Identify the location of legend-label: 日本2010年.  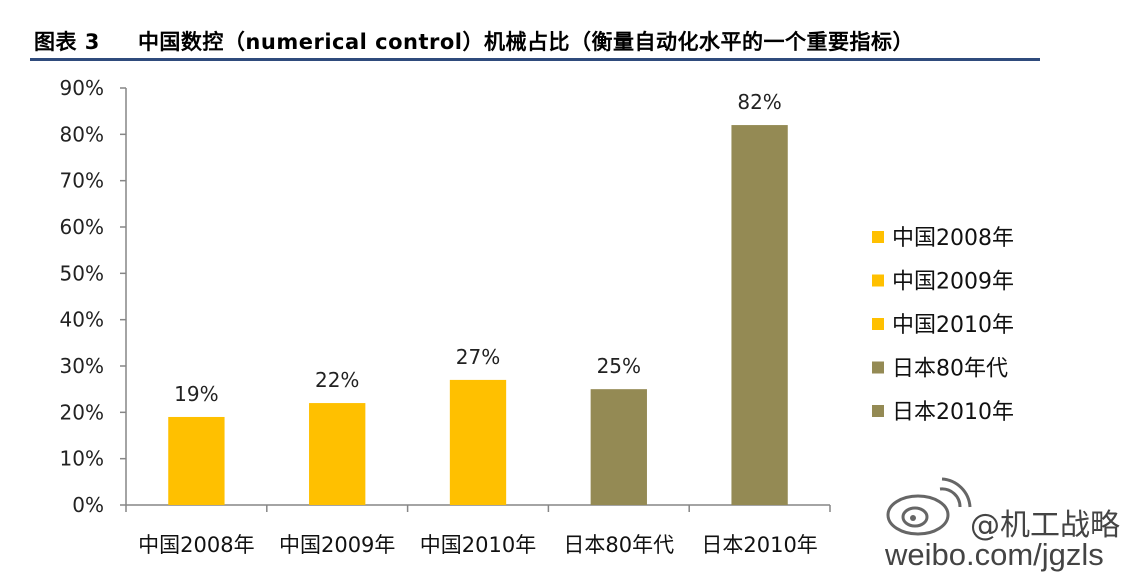
(953, 412).